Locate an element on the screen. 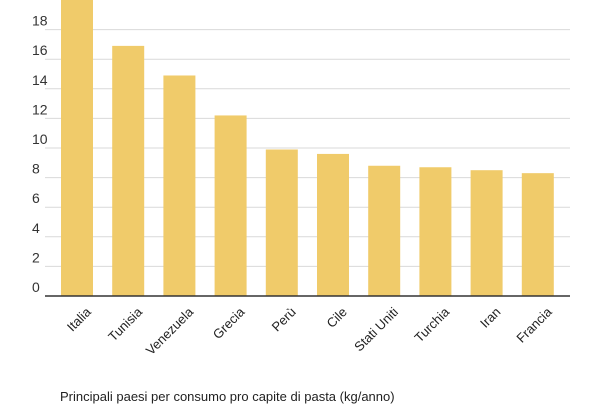 This screenshot has height=404, width=600. y-tick-label: 0 is located at coordinates (36, 287).